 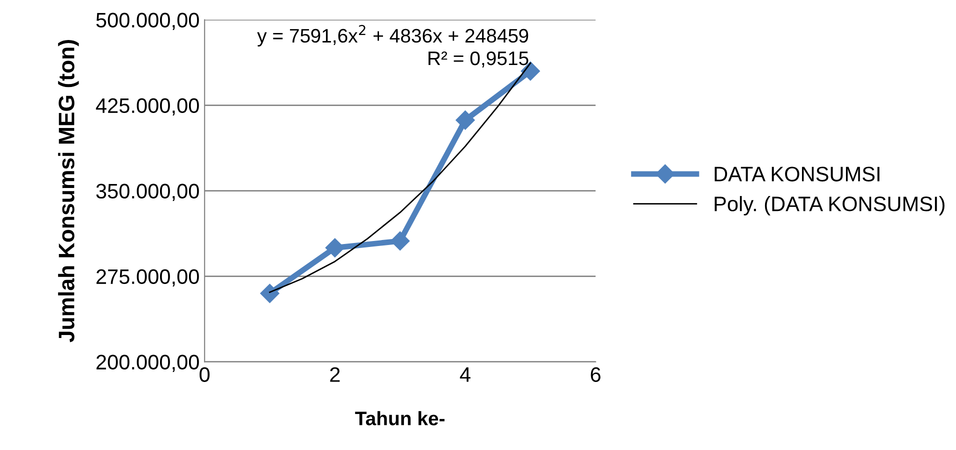 What do you see at coordinates (147, 21) in the screenshot?
I see `y-tick-label: 500.000,00` at bounding box center [147, 21].